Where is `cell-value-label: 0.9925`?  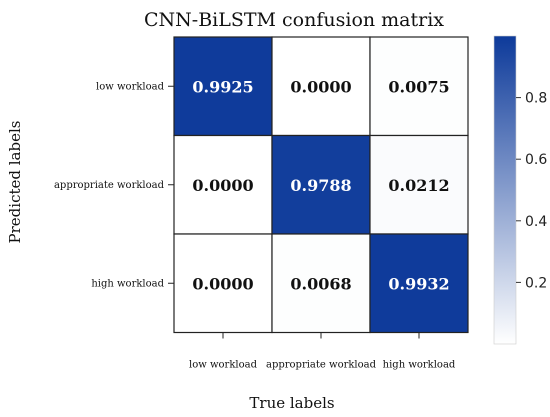
cell-value-label: 0.9925 is located at coordinates (222, 86).